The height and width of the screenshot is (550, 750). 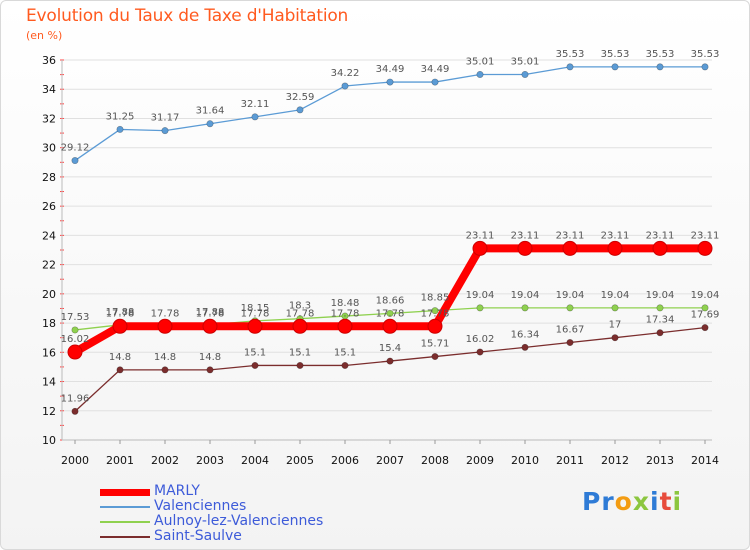 What do you see at coordinates (49, 118) in the screenshot?
I see `y-tick-label: 32` at bounding box center [49, 118].